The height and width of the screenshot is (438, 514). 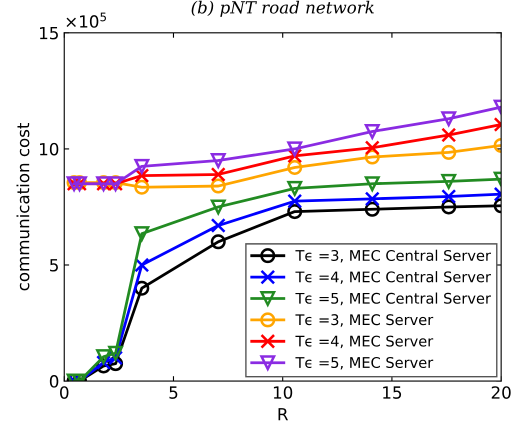 I want to click on y-tick-label: 10, so click(x=49, y=149).